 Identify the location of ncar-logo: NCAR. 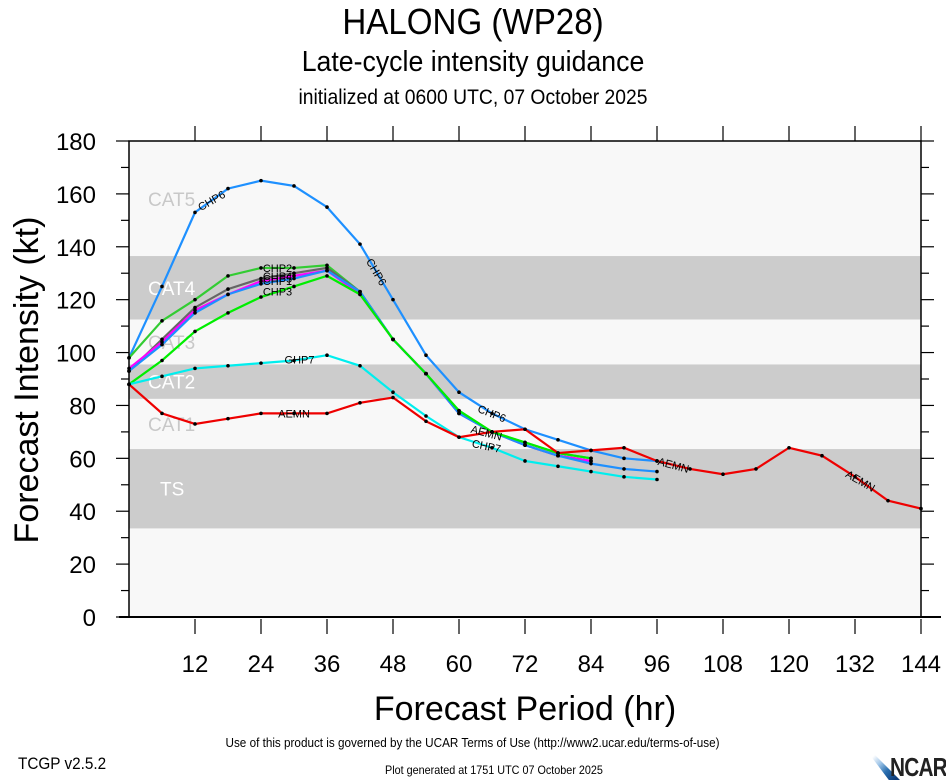
(909, 767).